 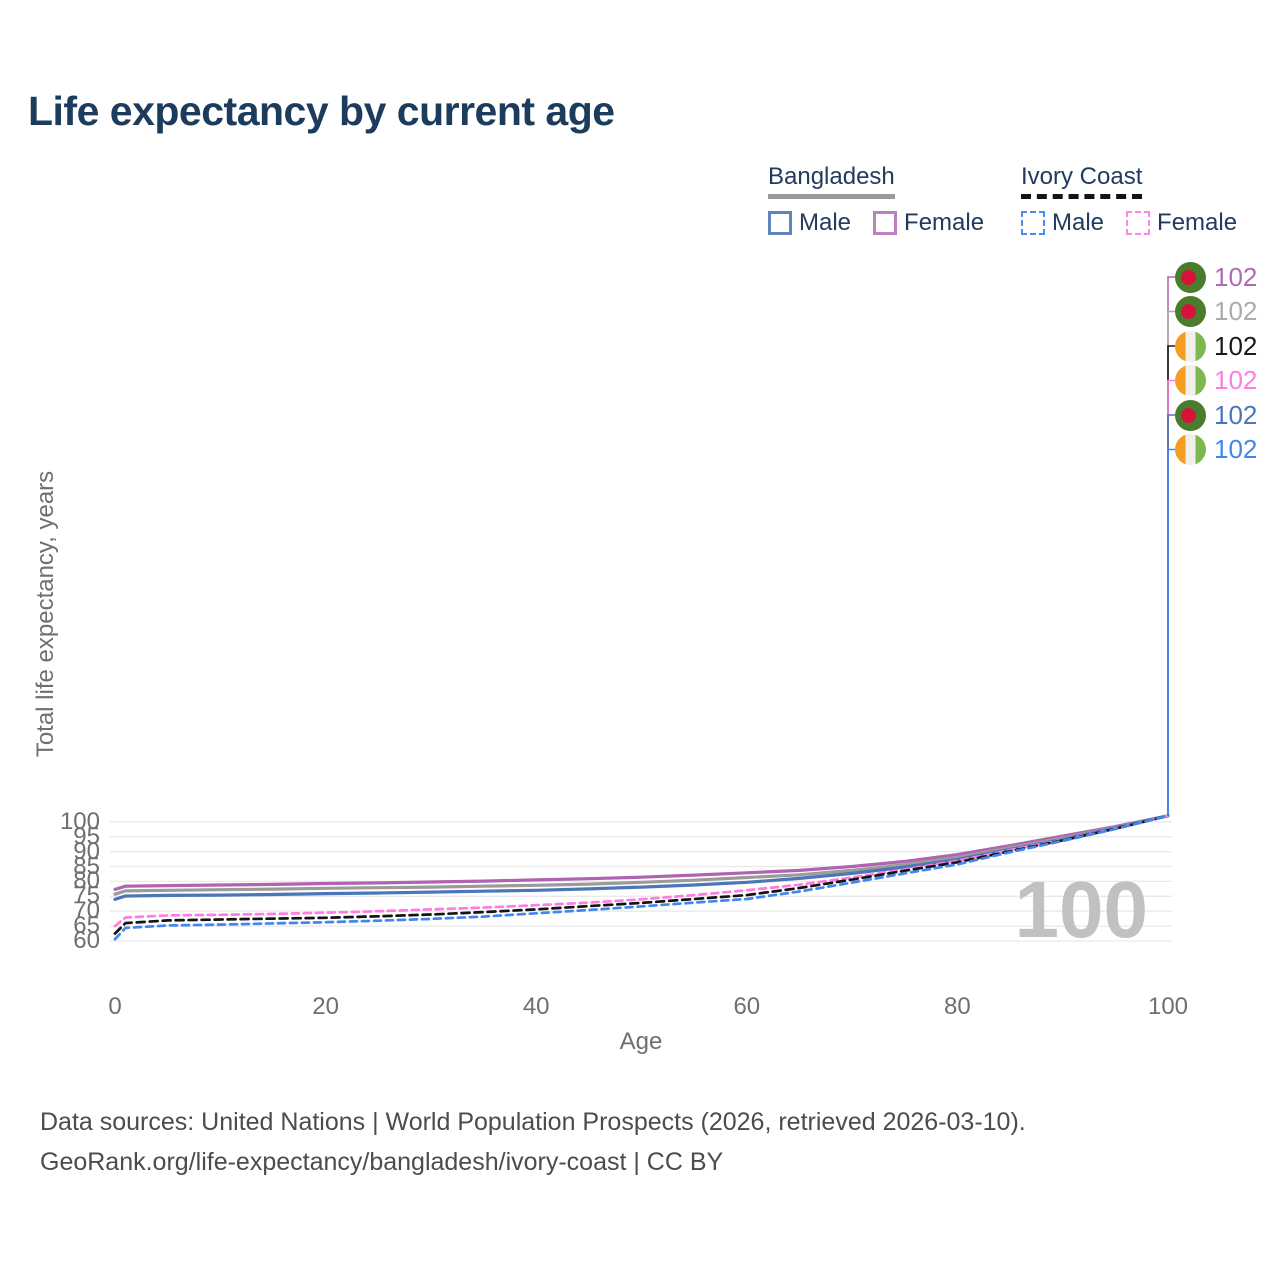 I want to click on series-line-ivory-coast-female, so click(x=641, y=871).